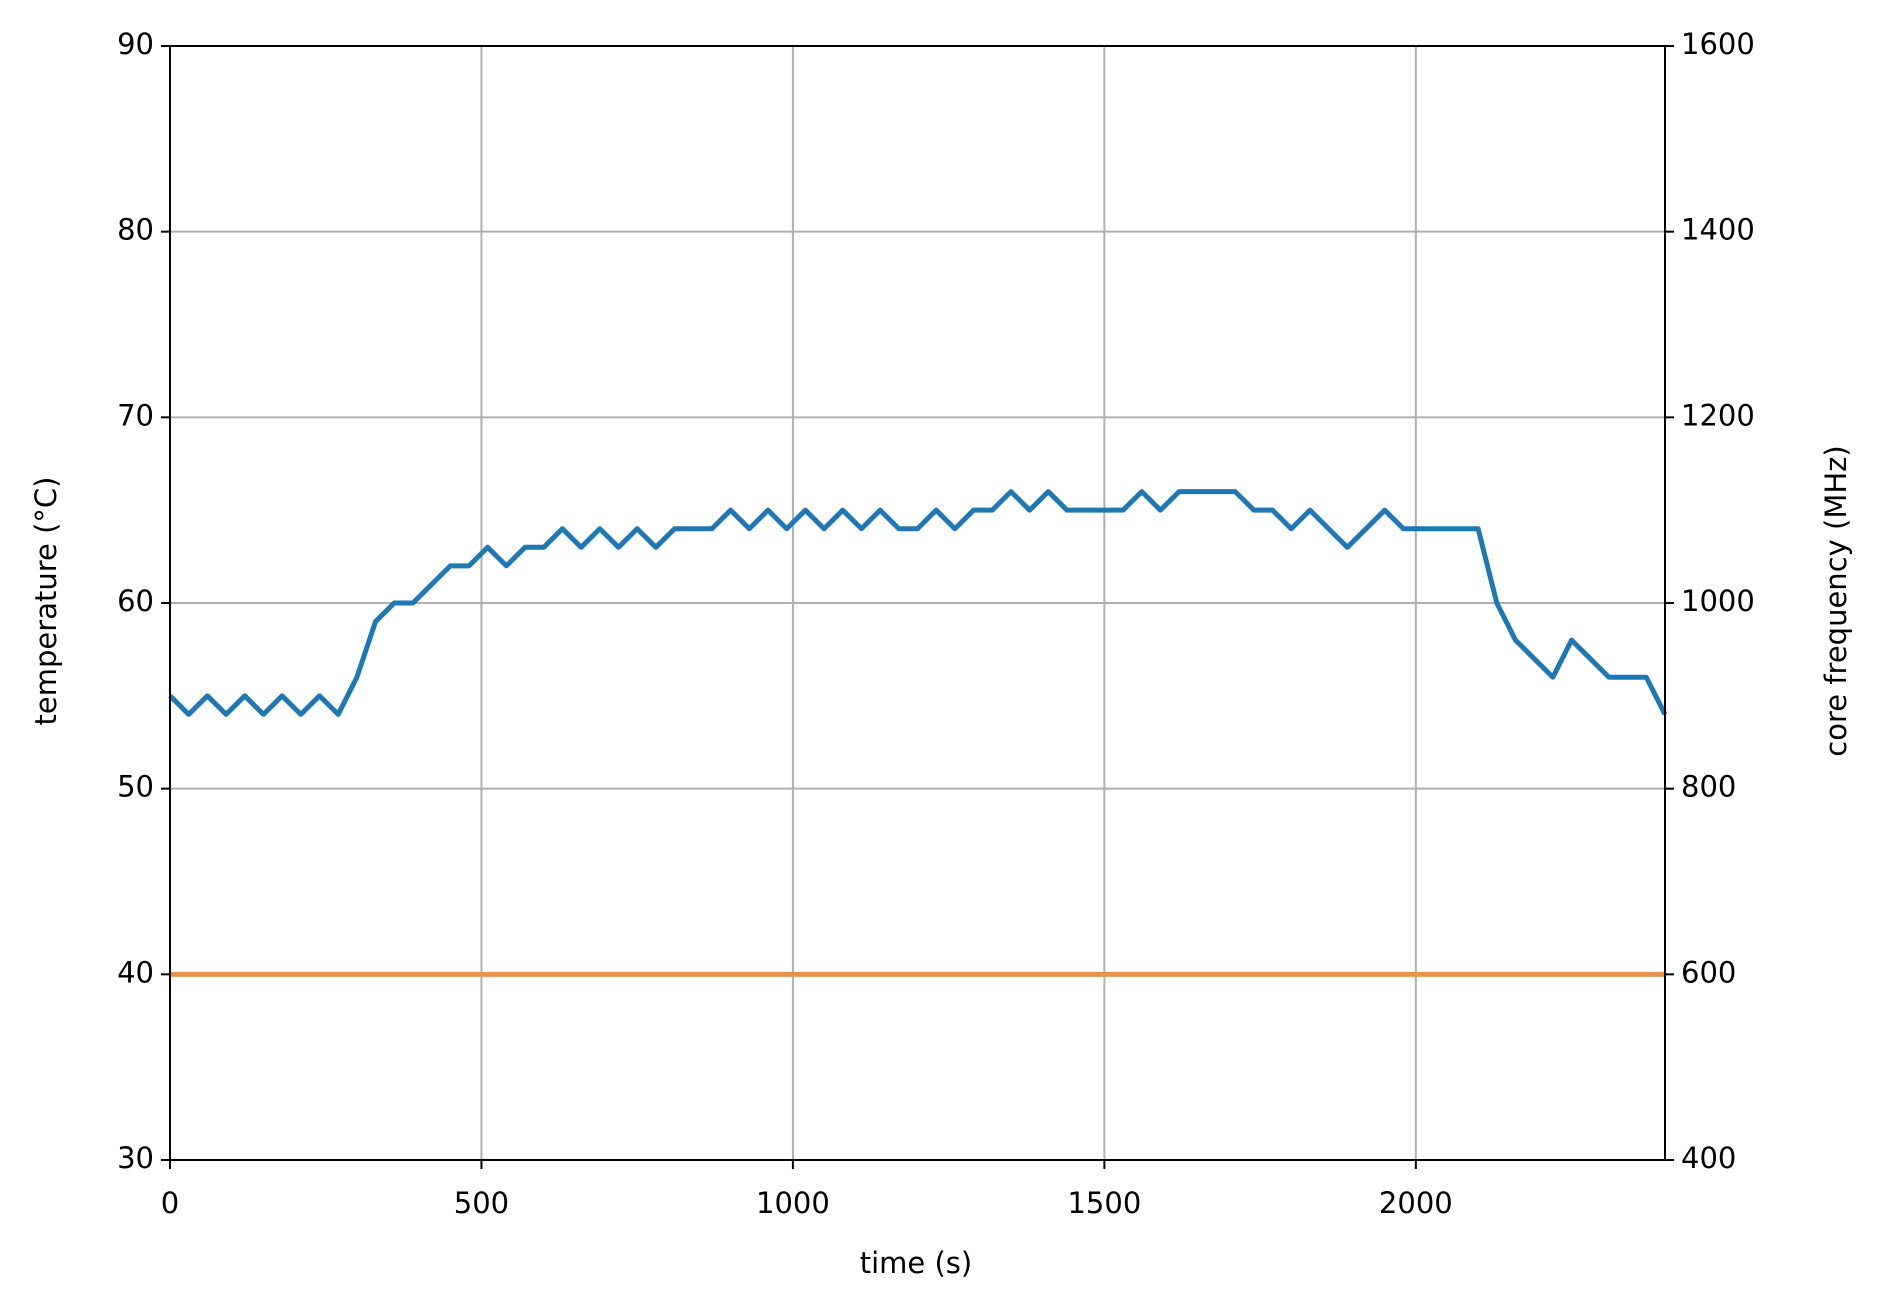 The height and width of the screenshot is (1314, 1878). I want to click on x-axis-label: time (s), so click(916, 1263).